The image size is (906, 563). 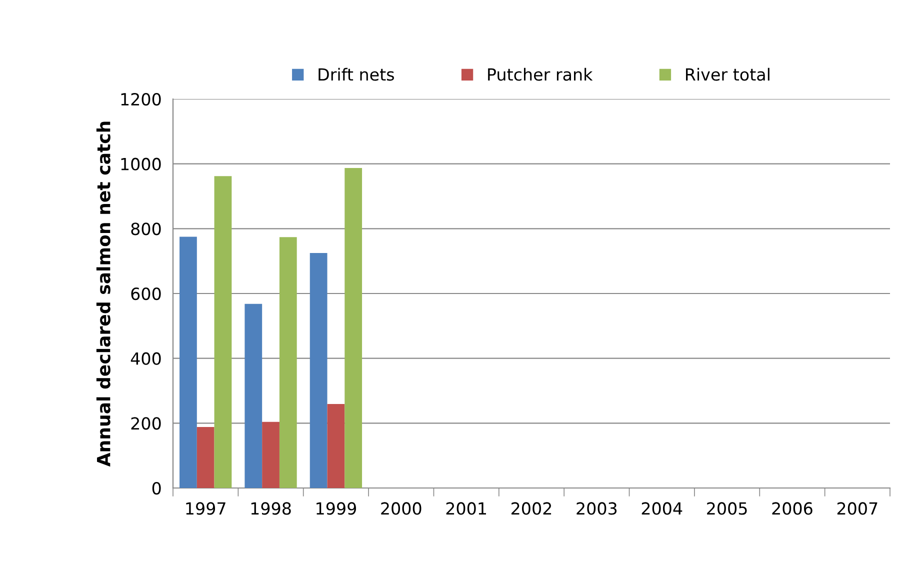 I want to click on legend-label: Drift nets, so click(x=356, y=74).